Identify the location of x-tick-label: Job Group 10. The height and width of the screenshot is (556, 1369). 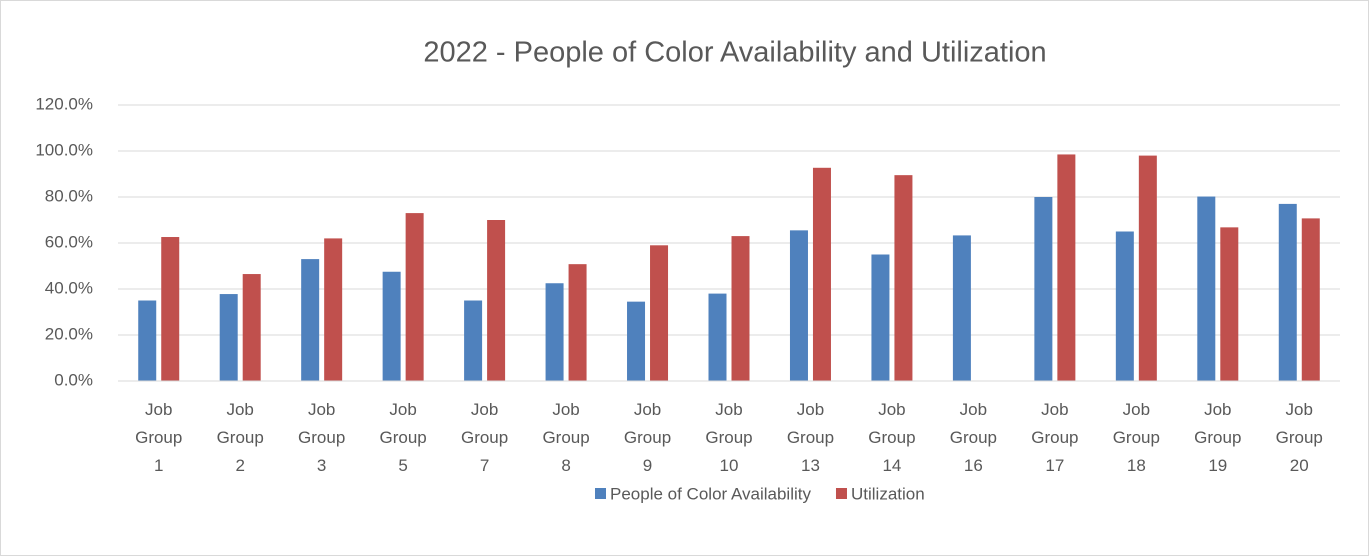
(729, 437).